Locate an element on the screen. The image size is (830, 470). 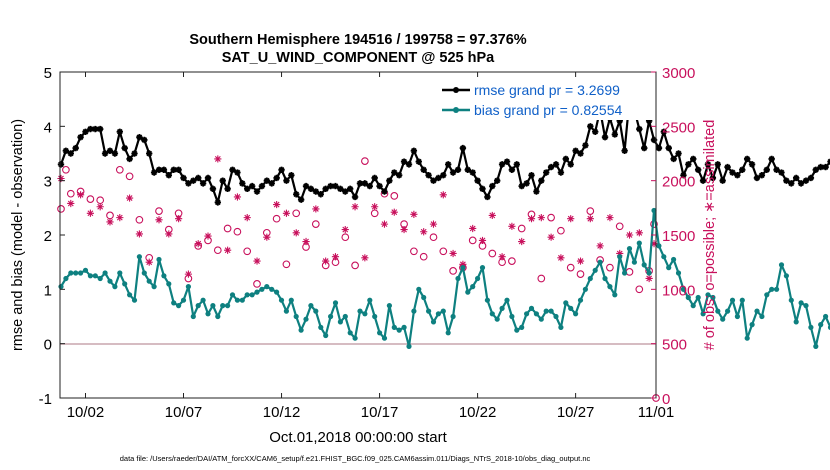
y-tick-label-left: 4 is located at coordinates (48, 127).